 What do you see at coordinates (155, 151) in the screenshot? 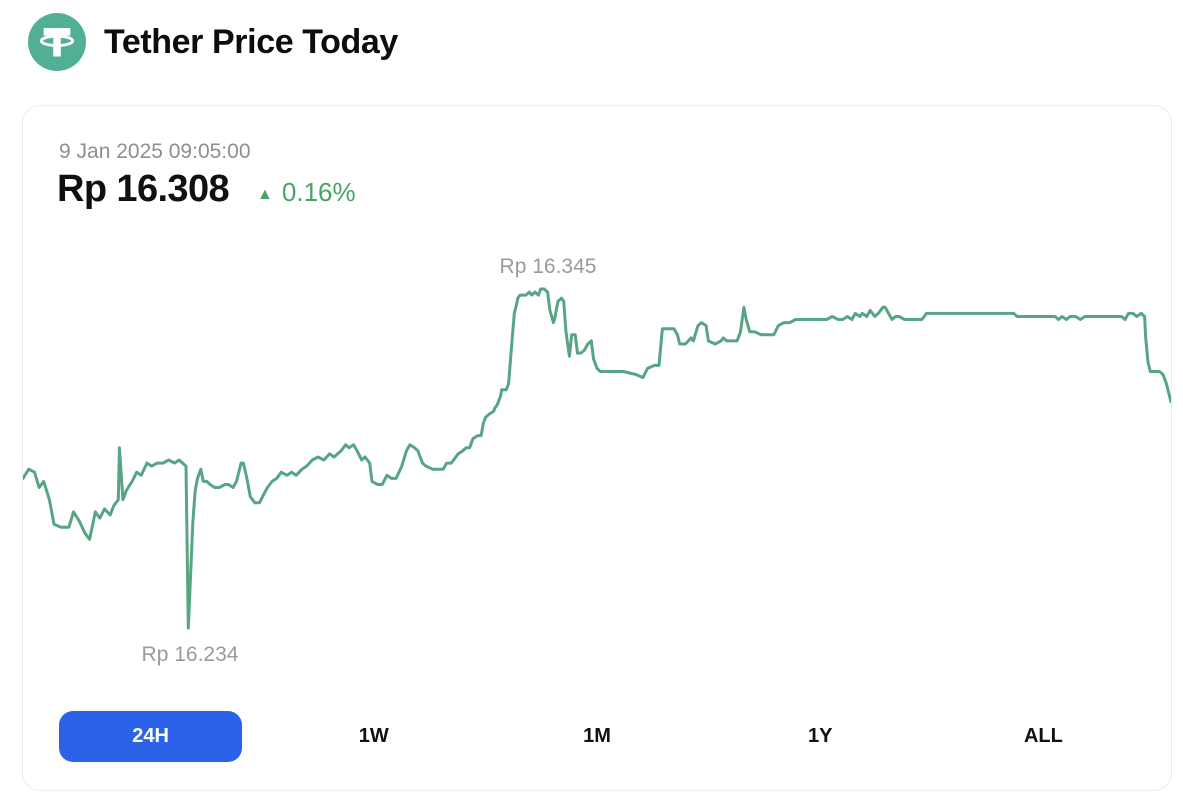
I see `price-timestamp: 9 Jan 2025 09:05:00` at bounding box center [155, 151].